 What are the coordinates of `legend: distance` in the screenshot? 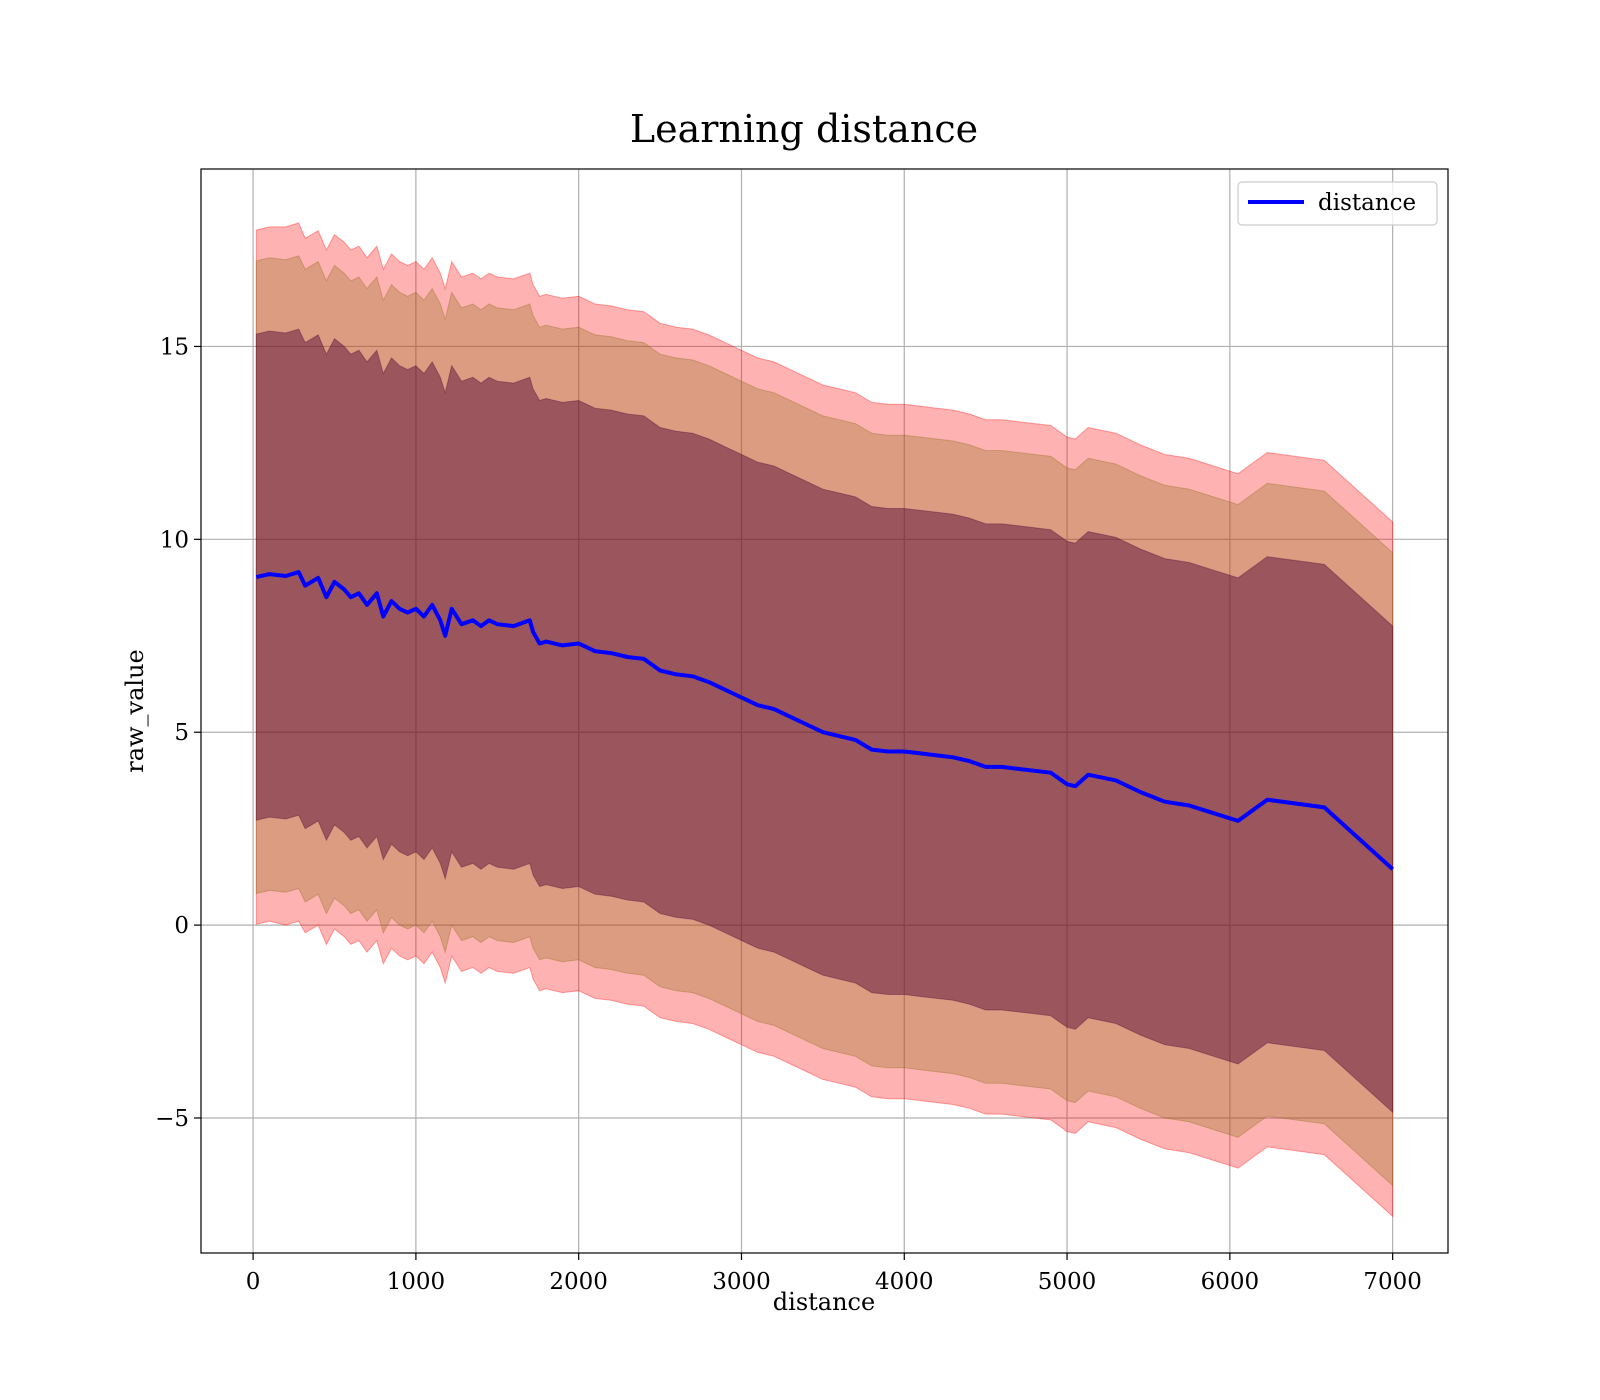 It's located at (1337, 203).